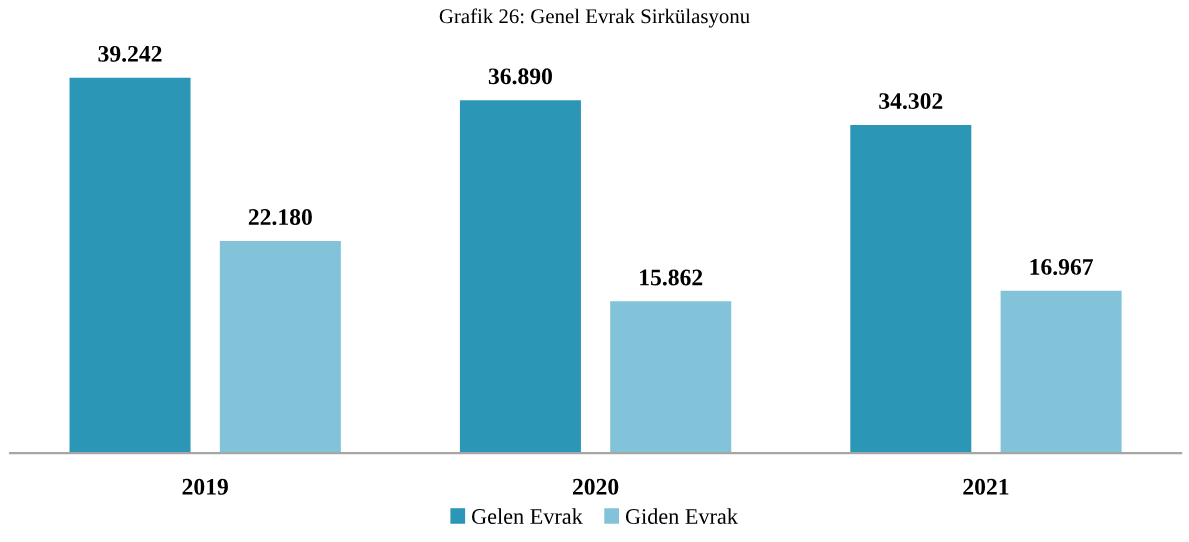  I want to click on chart-title: Grafik 26: Genel Evrak Sirkülasyonu, so click(594, 18).